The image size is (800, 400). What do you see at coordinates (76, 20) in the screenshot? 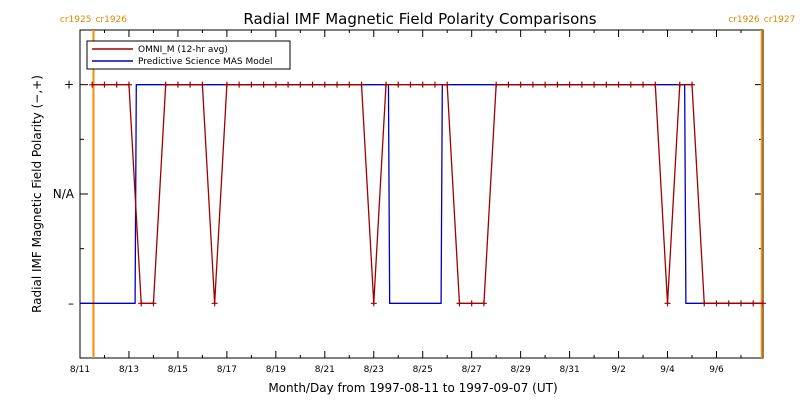
I see `cr-label-left-cr1925: cr1925` at bounding box center [76, 20].